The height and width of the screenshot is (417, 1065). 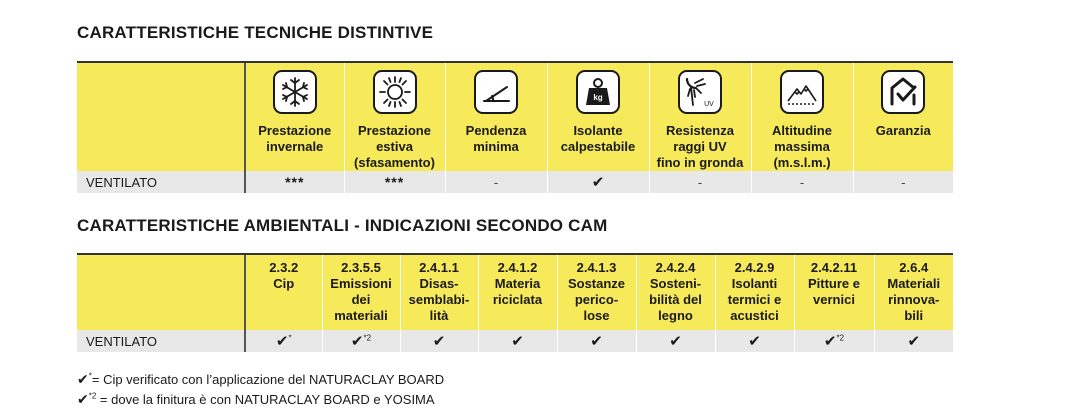 I want to click on uv-rays-icon: UV, so click(x=700, y=92).